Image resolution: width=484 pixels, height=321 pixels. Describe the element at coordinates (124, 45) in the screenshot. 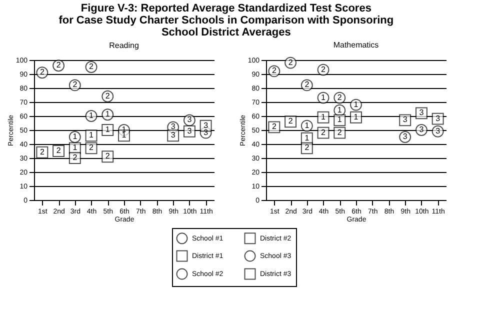

I see `chart-subtitle: Reading` at that location.